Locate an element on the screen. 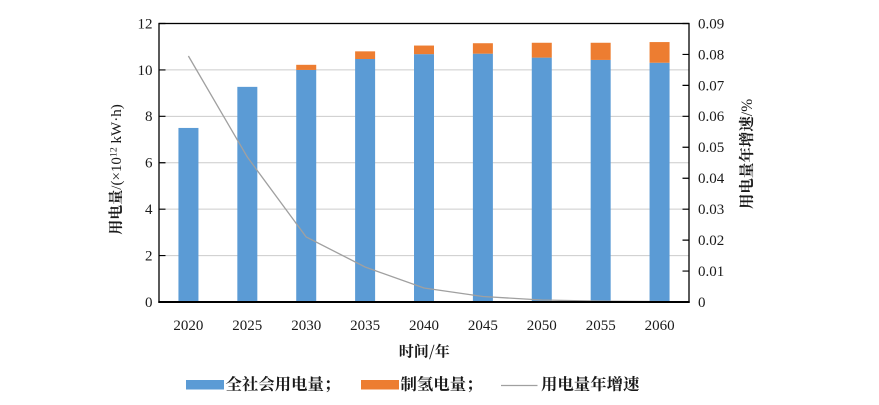 The image size is (879, 405). svg-text: 8 is located at coordinates (149, 117).